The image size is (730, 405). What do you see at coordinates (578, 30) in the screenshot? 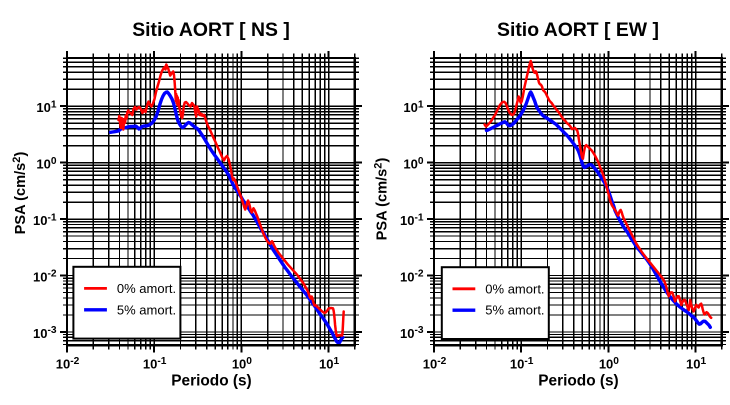
I see `svg-text: Sitio AORT [ EW ]` at bounding box center [578, 30].